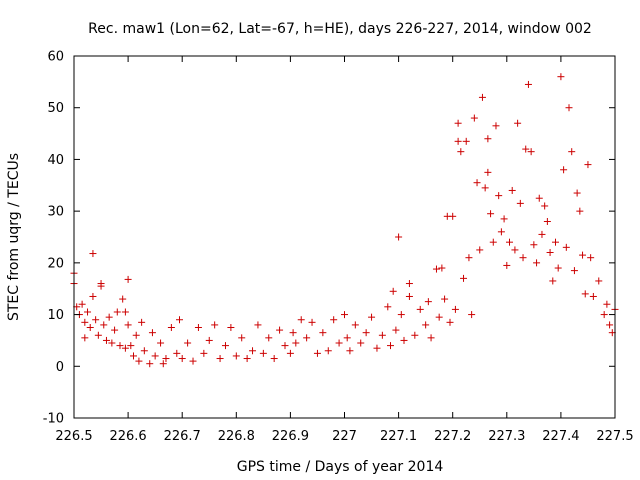  What do you see at coordinates (340, 467) in the screenshot?
I see `x-axis-label: GPS time / Days of year 2014` at bounding box center [340, 467].